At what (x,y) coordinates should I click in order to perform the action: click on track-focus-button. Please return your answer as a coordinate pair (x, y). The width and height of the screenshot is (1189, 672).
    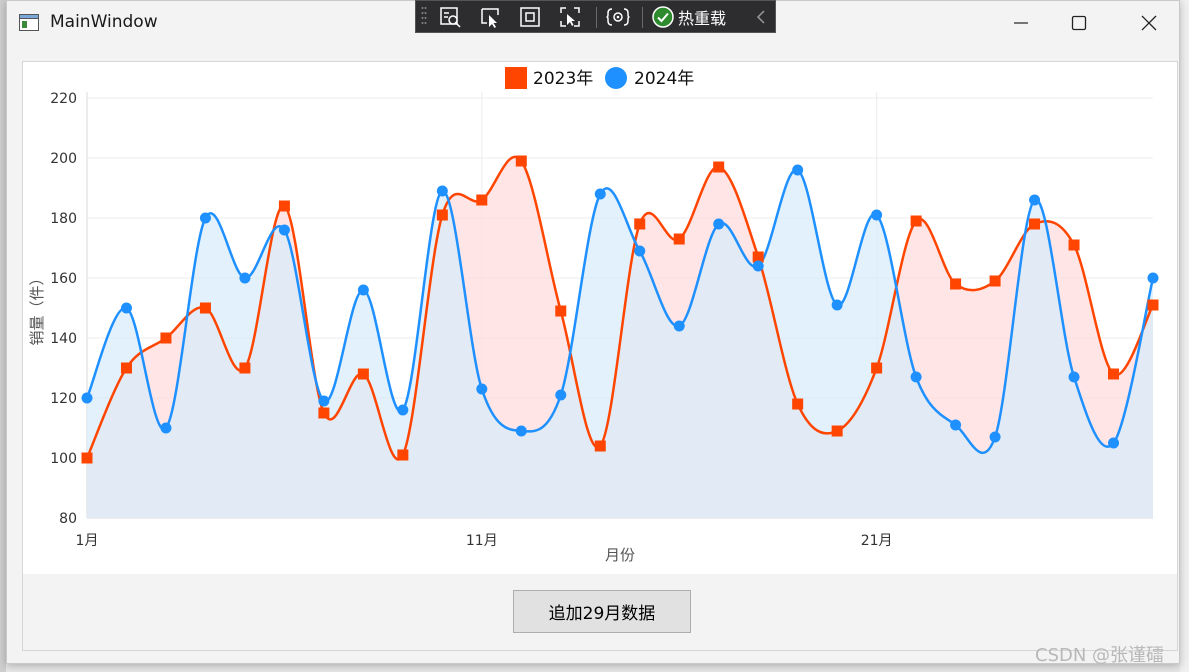
    Looking at the image, I should click on (570, 17).